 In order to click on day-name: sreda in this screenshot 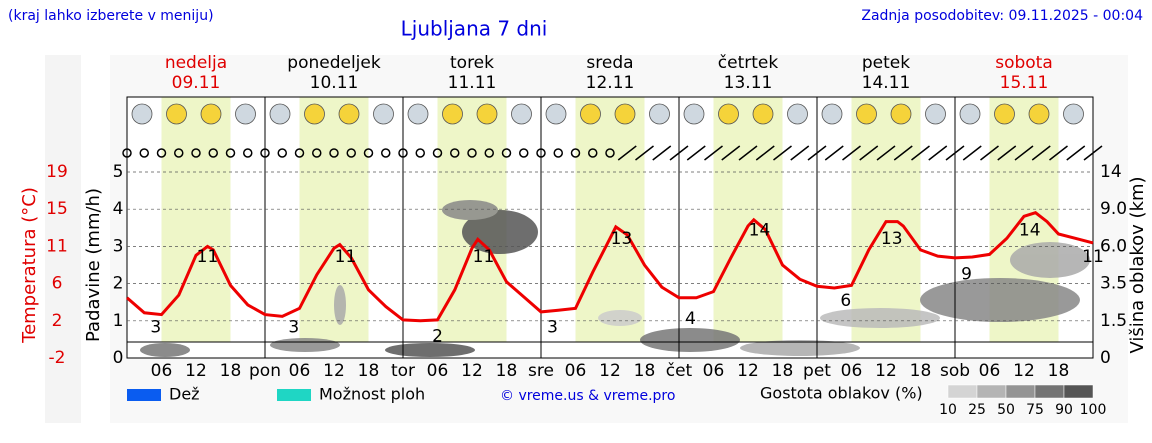, I will do `click(609, 63)`.